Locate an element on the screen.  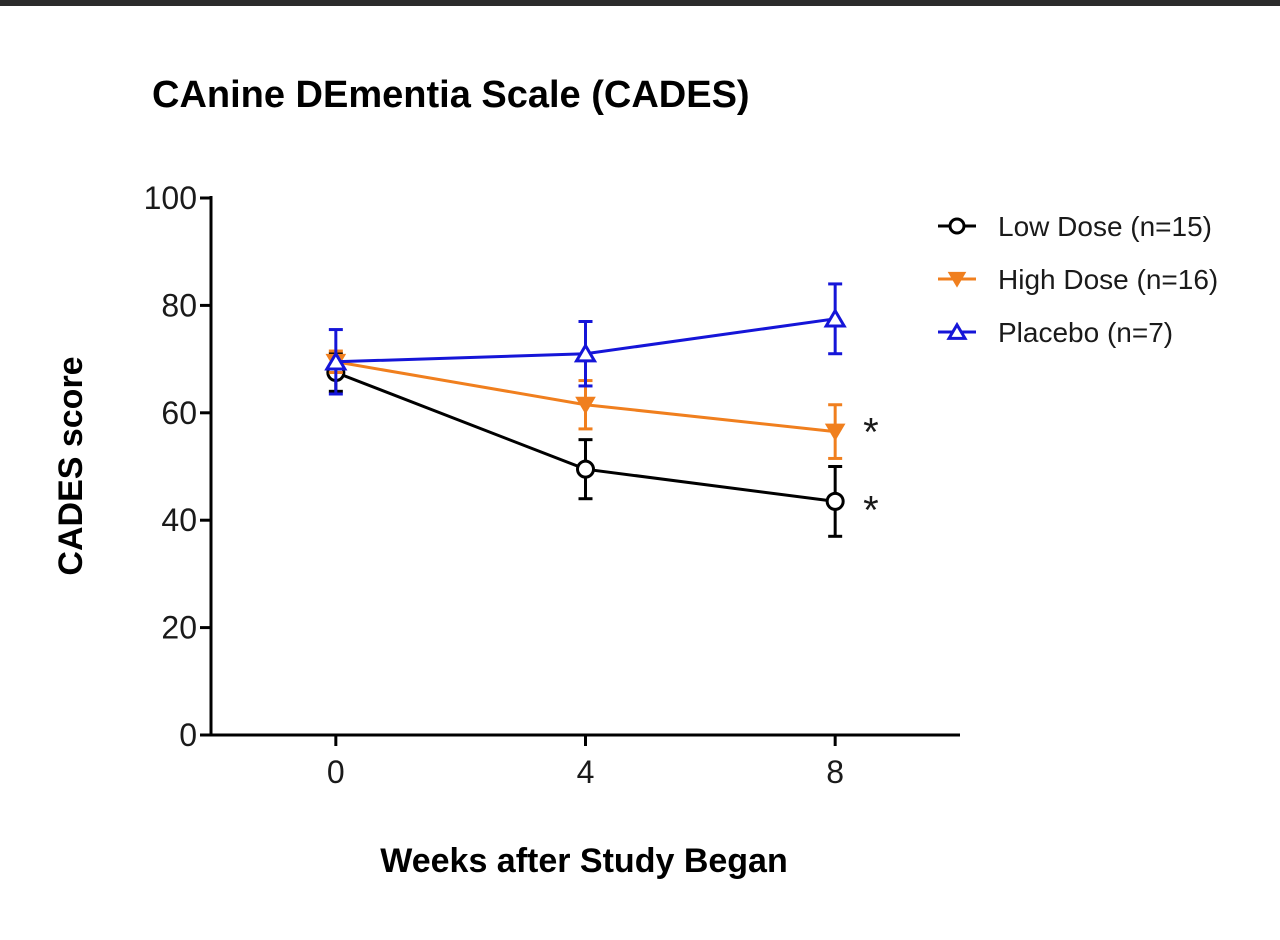
legend-item: High Dose (n=16) is located at coordinates (1078, 279).